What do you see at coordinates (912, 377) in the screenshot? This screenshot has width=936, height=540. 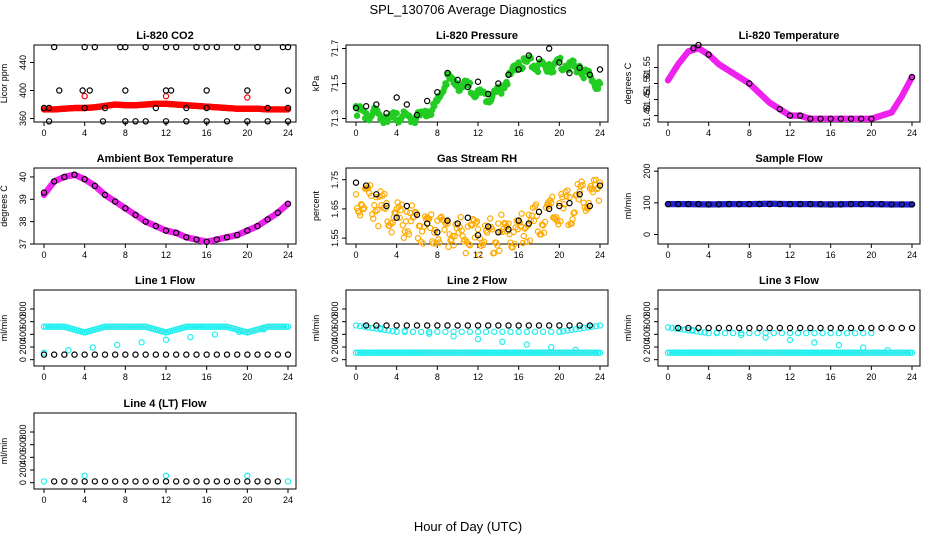 I see `x-tick-label: 24` at bounding box center [912, 377].